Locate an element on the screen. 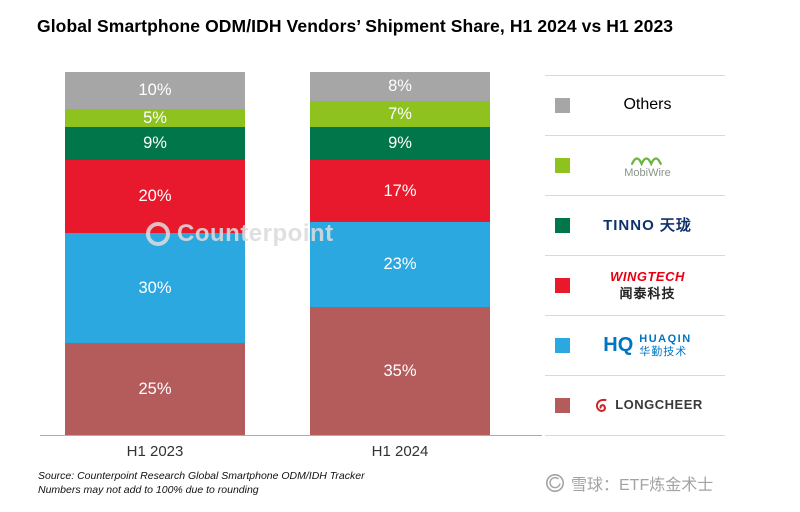 This screenshot has height=512, width=800. x-axis-label-h1-2023: H1 2023 is located at coordinates (155, 451).